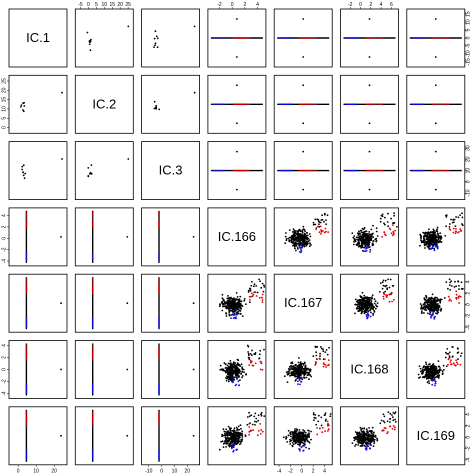  What do you see at coordinates (468, 327) in the screenshot?
I see `tick-label: -4` at bounding box center [468, 327].